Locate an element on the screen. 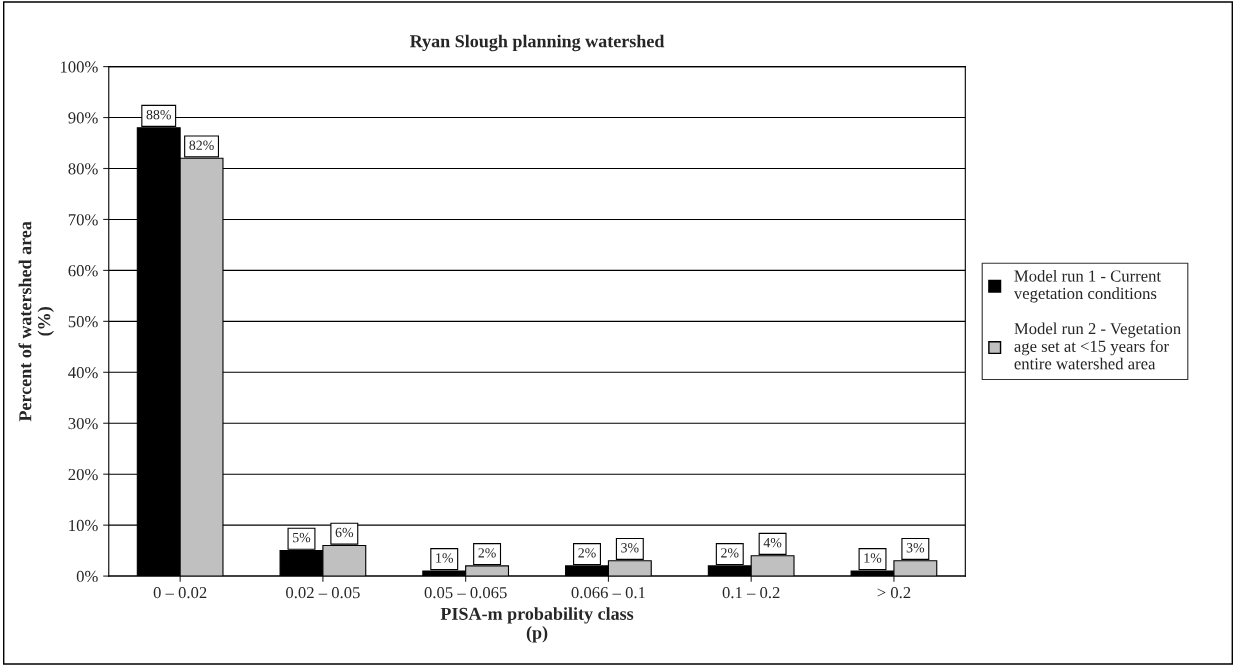  data-label: 88% is located at coordinates (158, 114).